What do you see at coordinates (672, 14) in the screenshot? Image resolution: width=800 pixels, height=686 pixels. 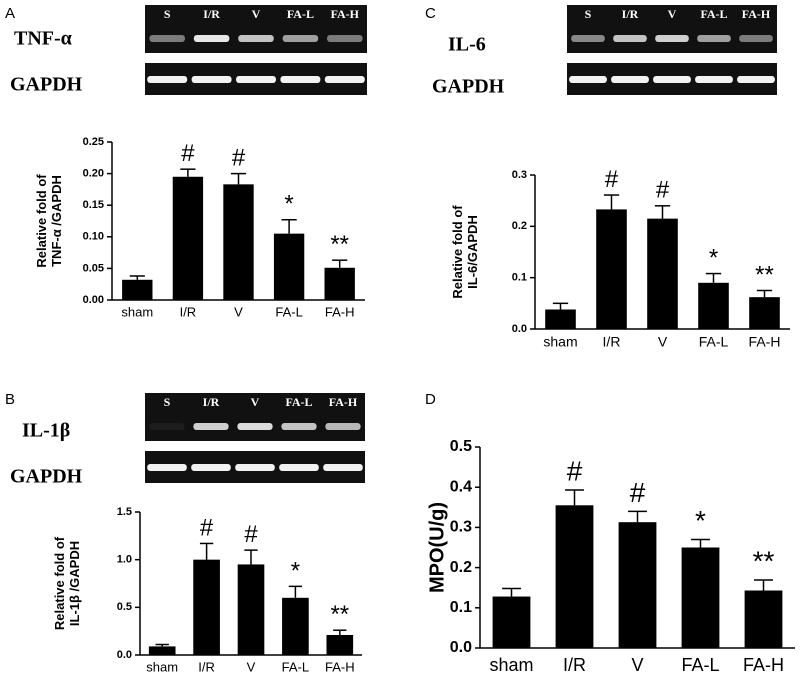 I see `blot-lane-label: V` at bounding box center [672, 14].